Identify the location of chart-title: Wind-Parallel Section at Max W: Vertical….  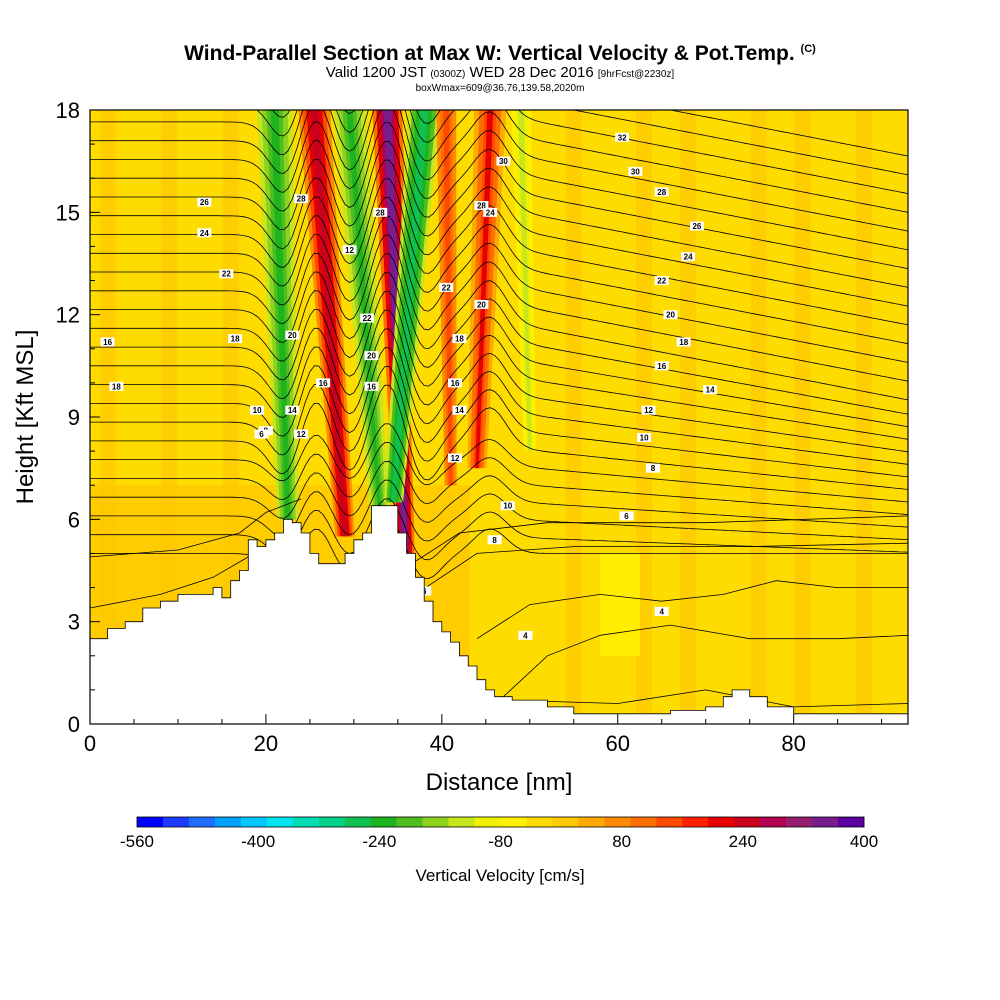
(500, 51).